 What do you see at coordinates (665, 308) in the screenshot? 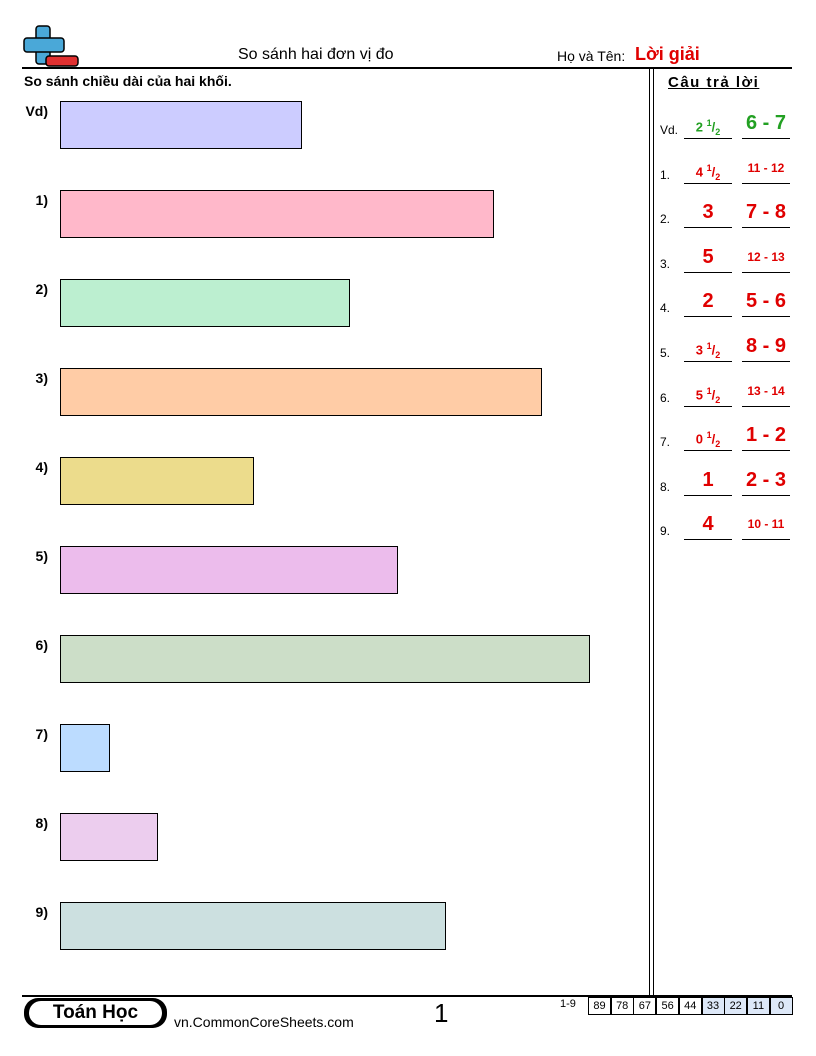
I see `answer-label: 4.` at bounding box center [665, 308].